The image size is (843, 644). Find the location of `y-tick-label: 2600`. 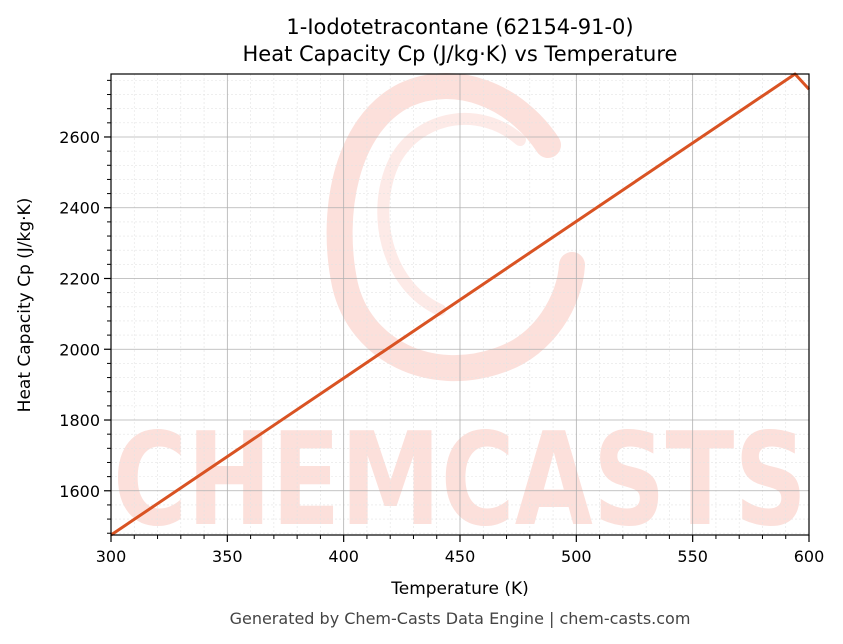

y-tick-label: 2600 is located at coordinates (79, 137).